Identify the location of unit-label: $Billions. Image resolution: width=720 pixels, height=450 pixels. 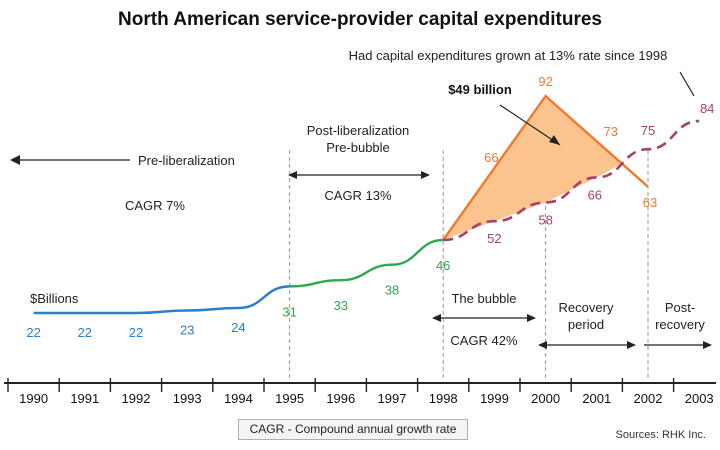
(54, 298).